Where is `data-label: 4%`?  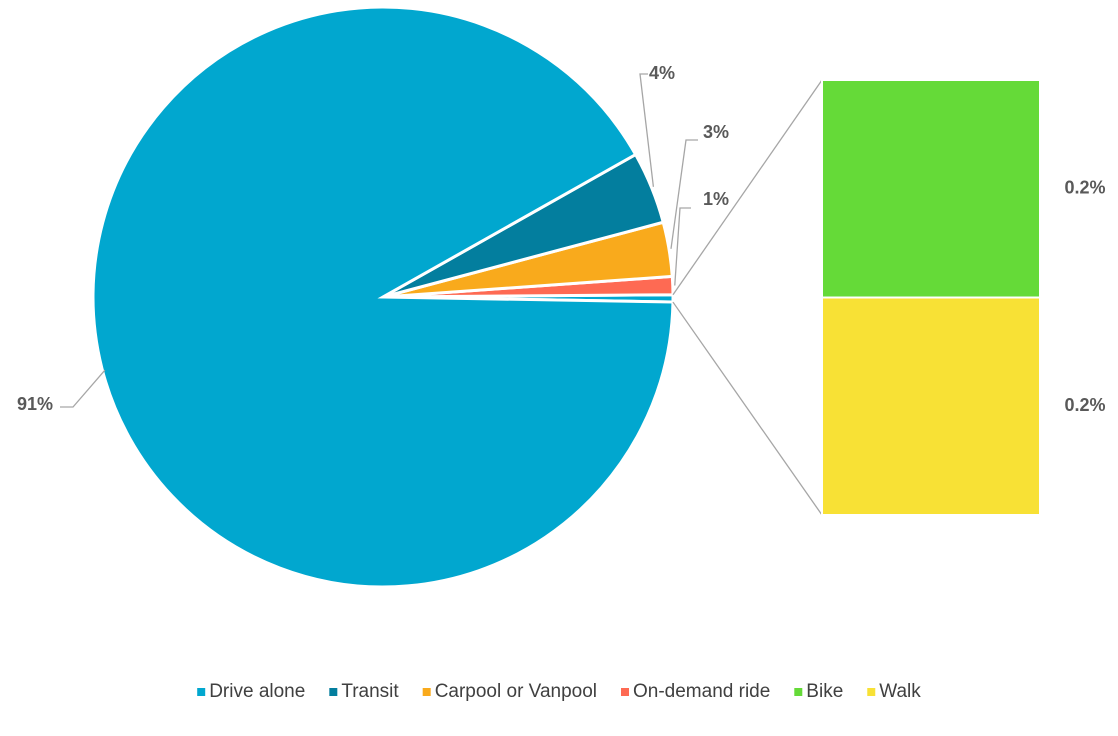 data-label: 4% is located at coordinates (662, 73).